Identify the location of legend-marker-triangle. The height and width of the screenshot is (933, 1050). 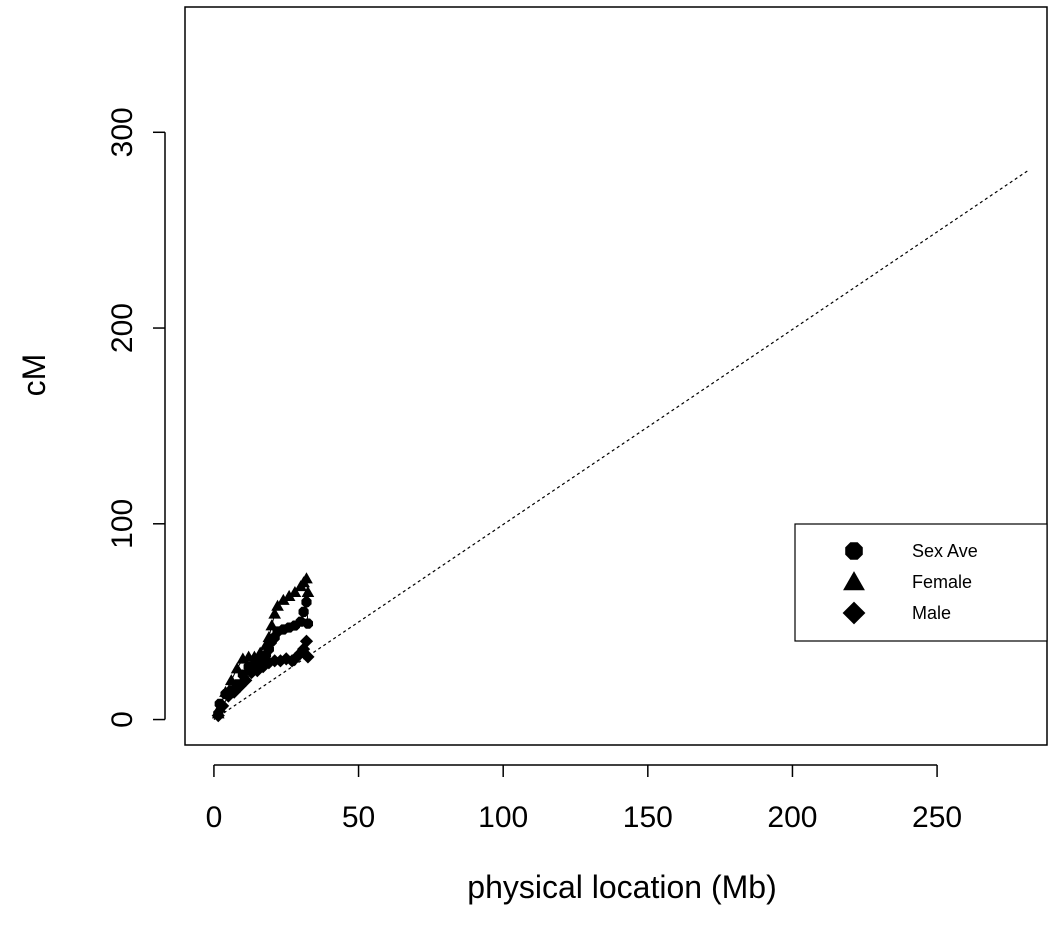
(854, 581).